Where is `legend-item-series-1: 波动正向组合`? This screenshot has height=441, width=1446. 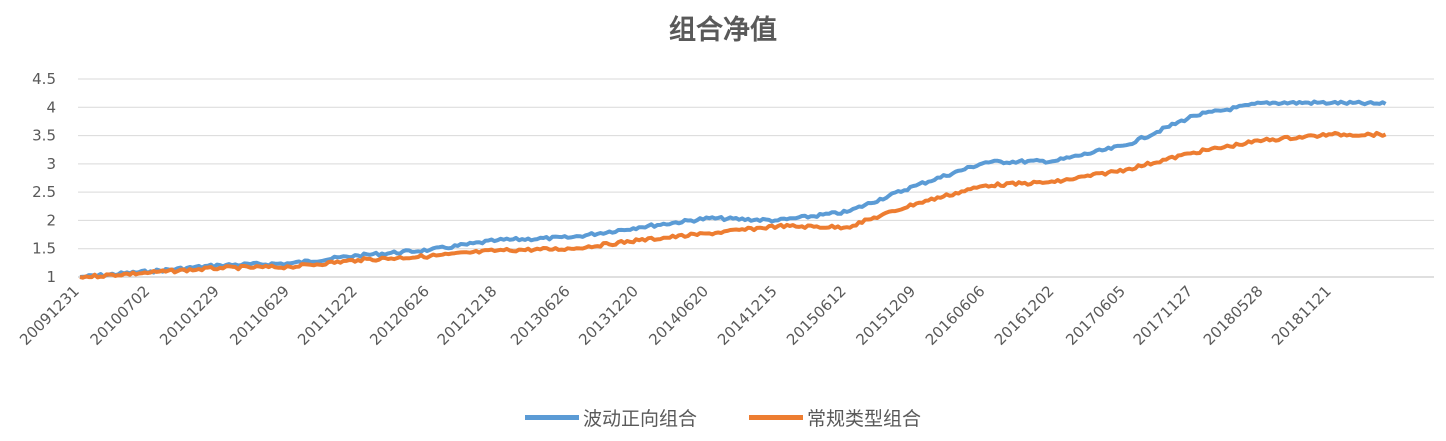 legend-item-series-1: 波动正向组合 is located at coordinates (610, 417).